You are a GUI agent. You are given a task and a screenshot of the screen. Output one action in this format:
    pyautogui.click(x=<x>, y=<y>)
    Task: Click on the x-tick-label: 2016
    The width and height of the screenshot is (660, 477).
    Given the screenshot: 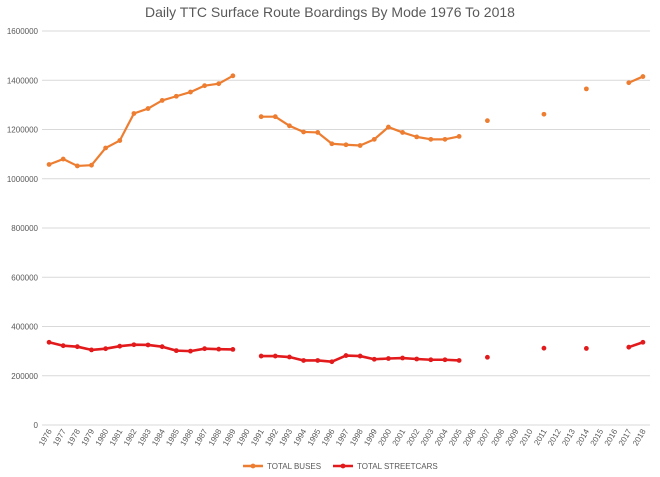 What is the action you would take?
    pyautogui.click(x=611, y=437)
    